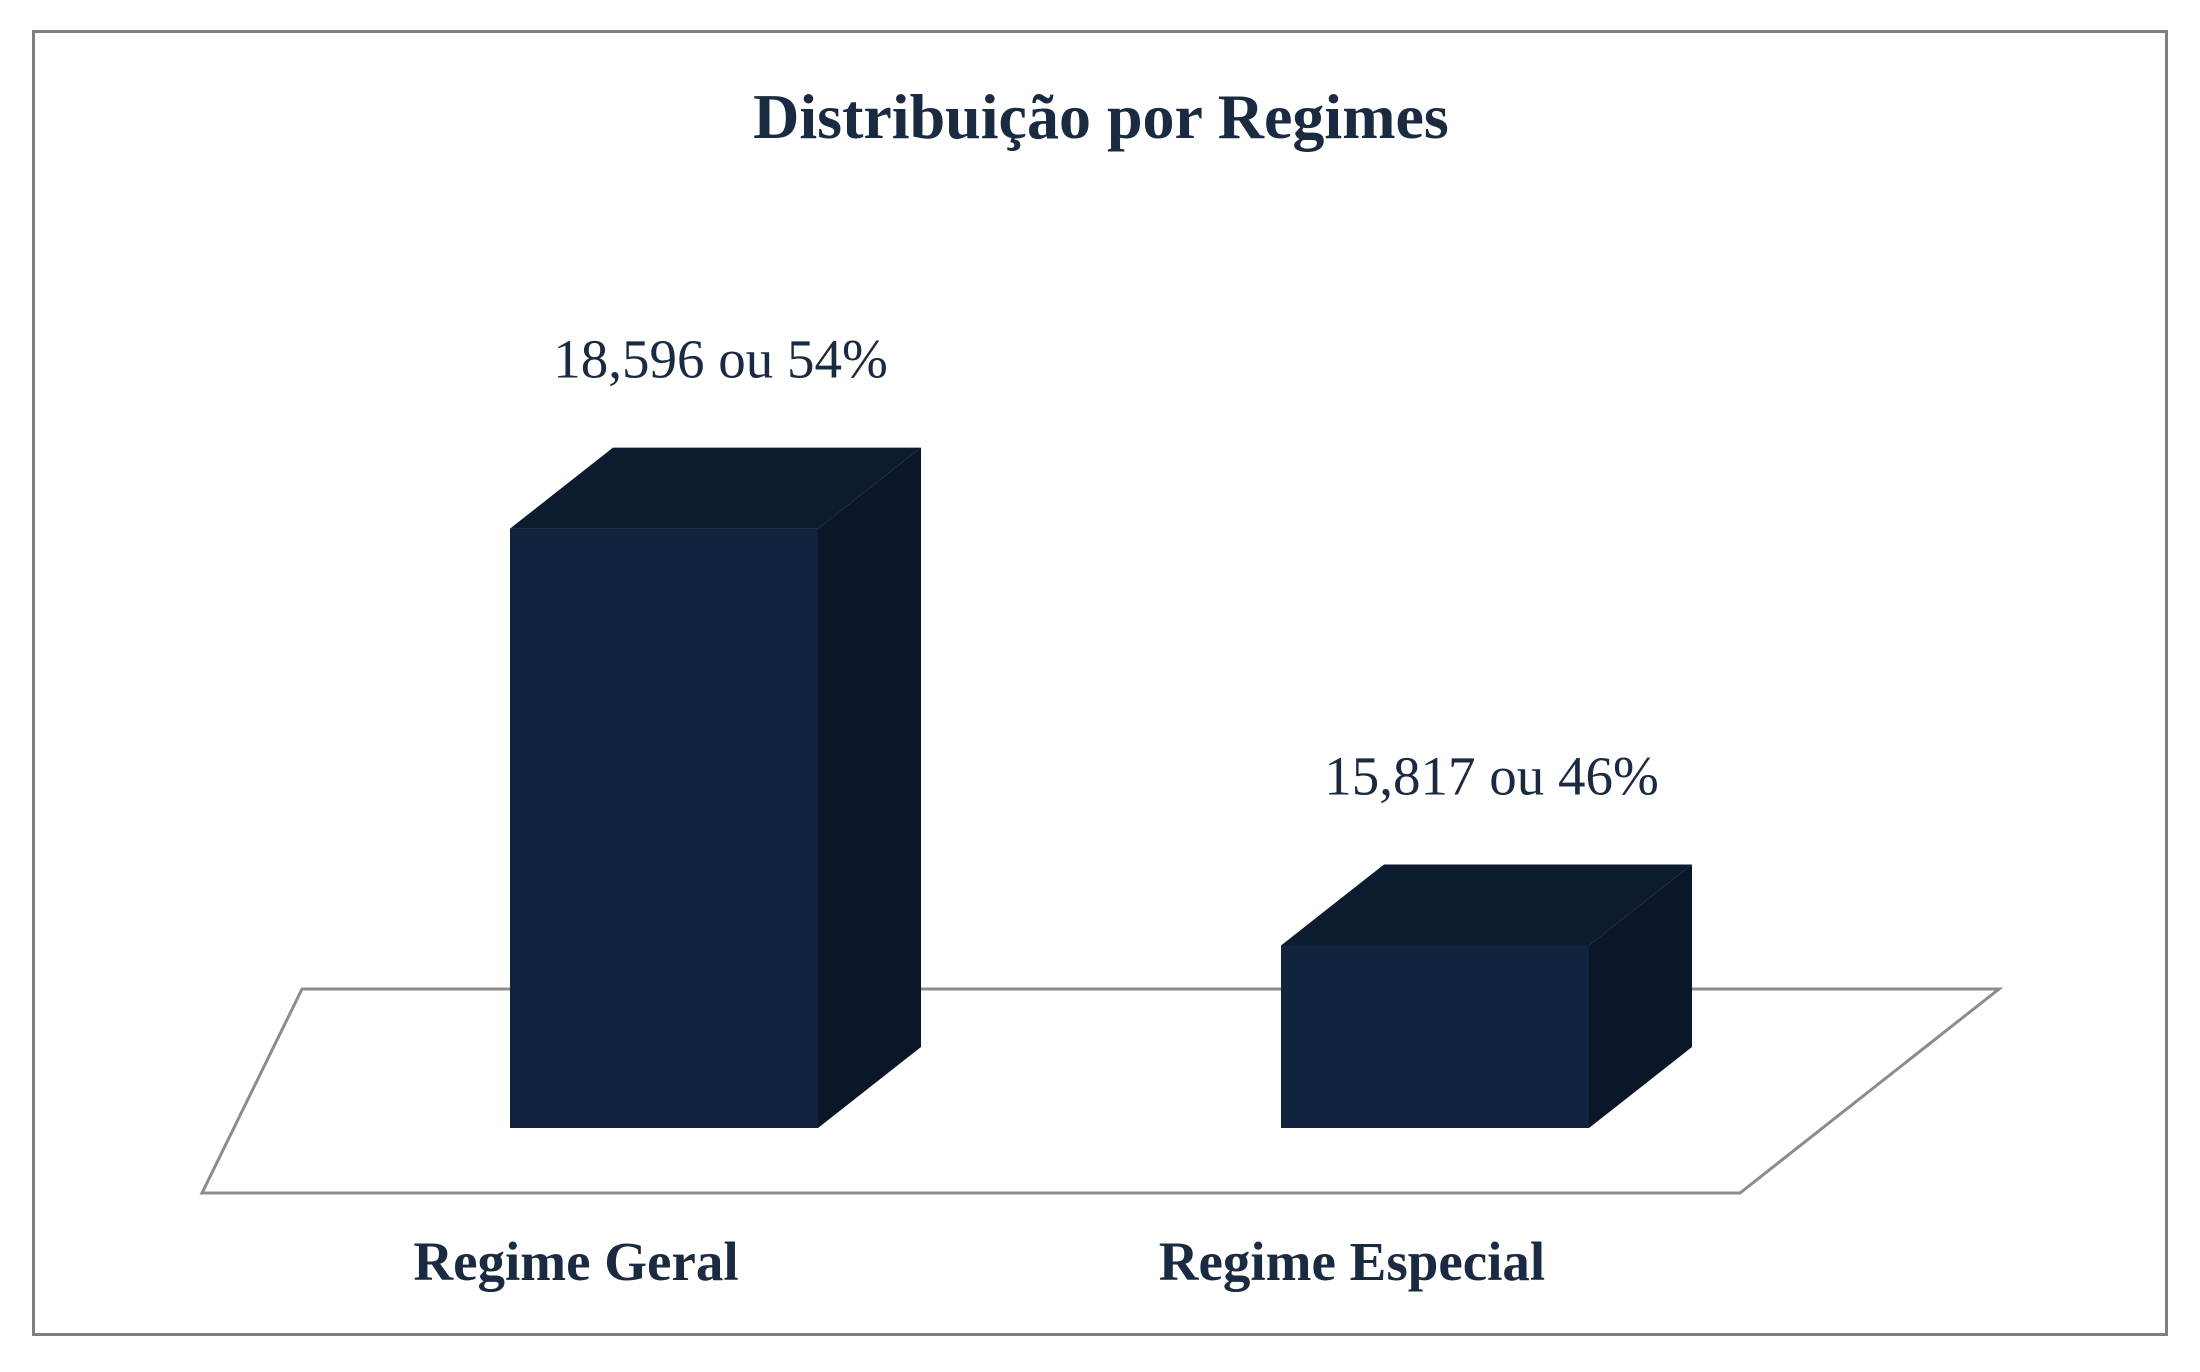 Image resolution: width=2200 pixels, height=1372 pixels. I want to click on data-label-regime-especial: 15,817 ou 46%, so click(1491, 775).